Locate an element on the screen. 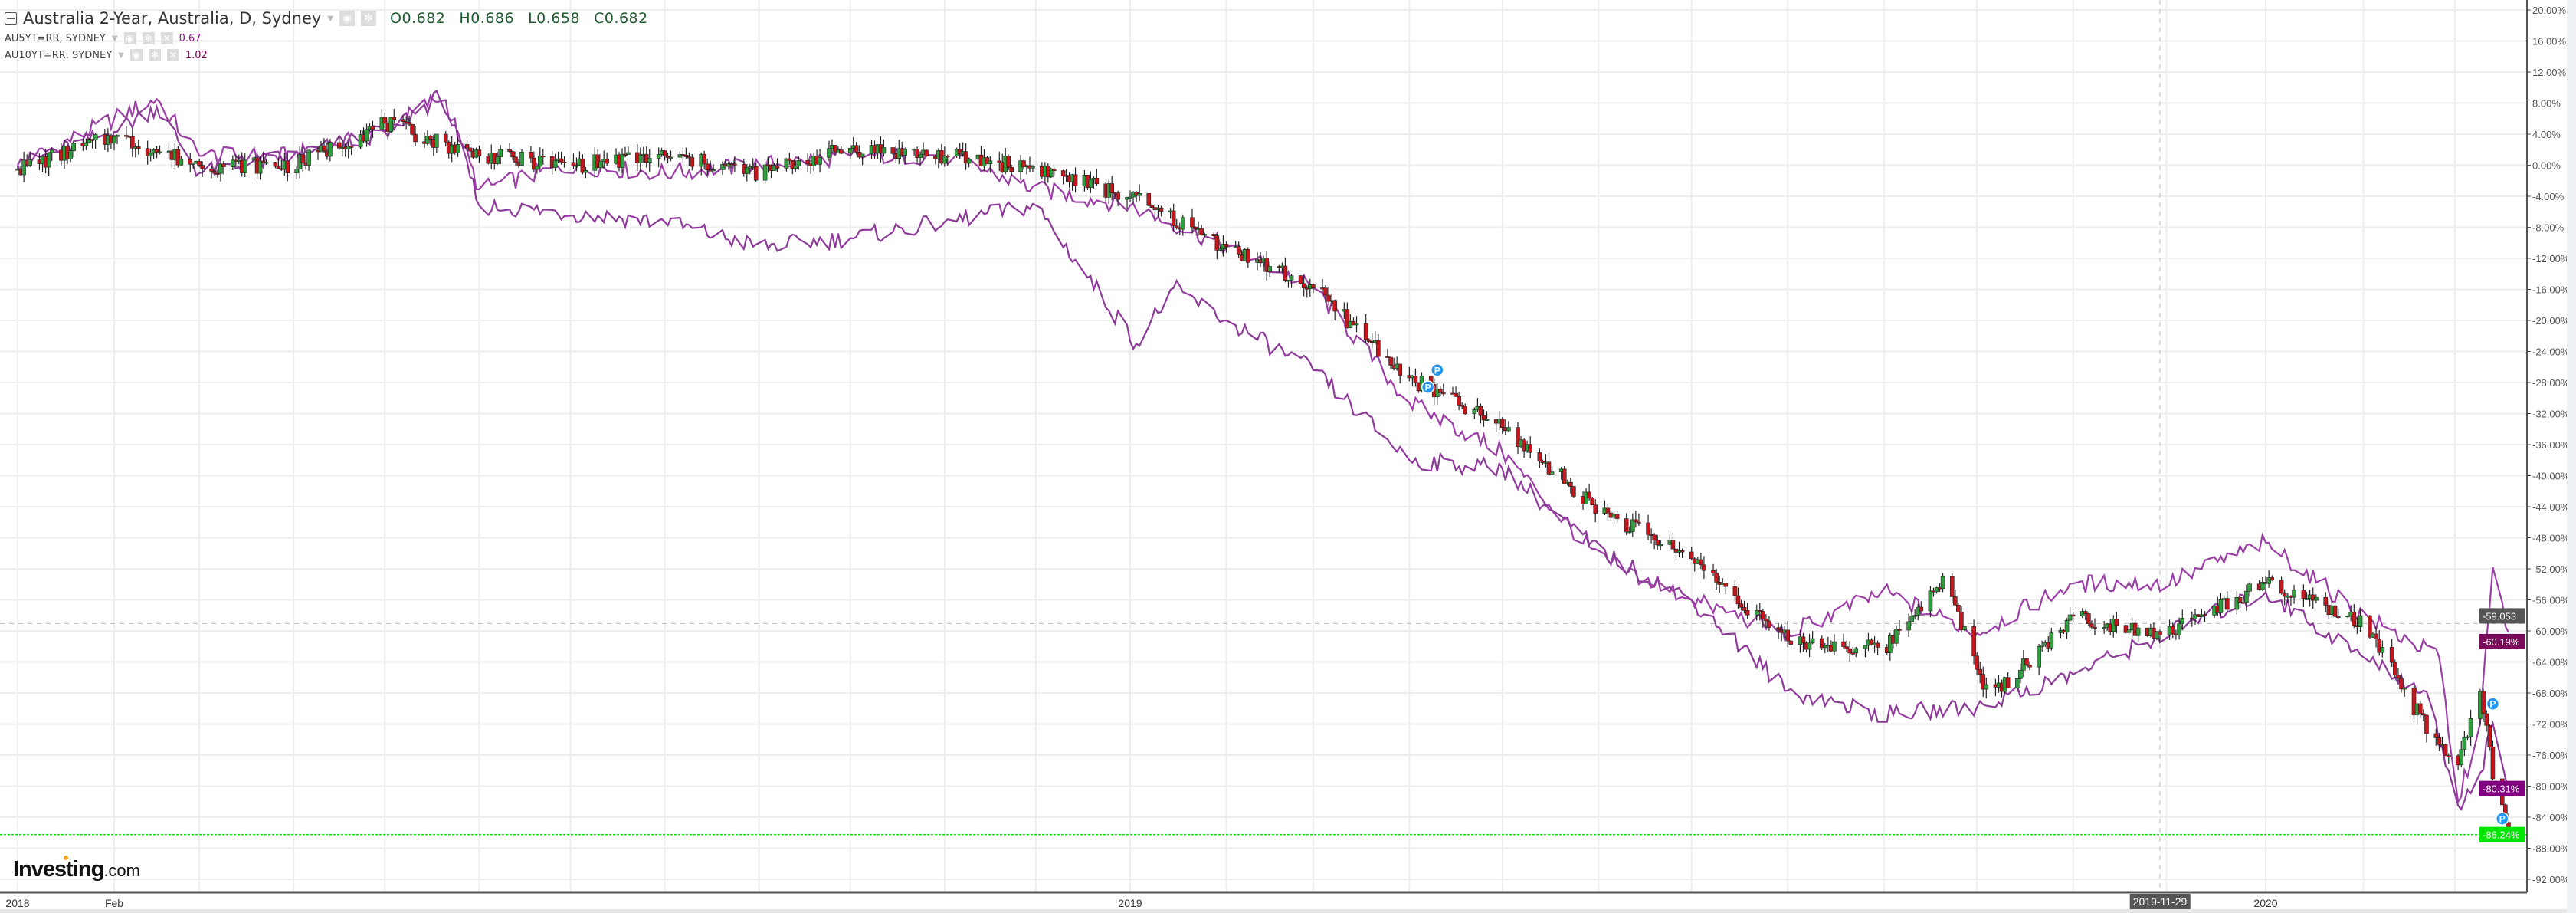 The width and height of the screenshot is (2576, 913). scrollbar is located at coordinates (2572, 456).